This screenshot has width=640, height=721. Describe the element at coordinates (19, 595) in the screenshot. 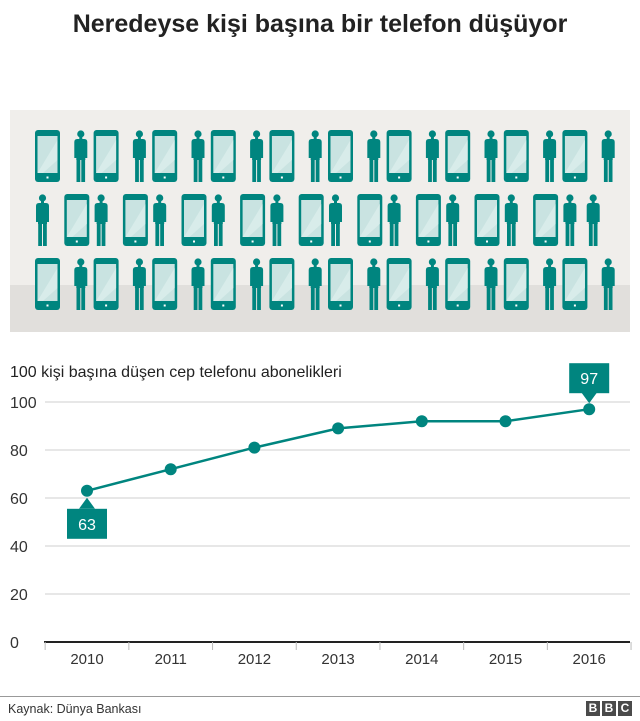

I see `y-tick-label: 20` at that location.